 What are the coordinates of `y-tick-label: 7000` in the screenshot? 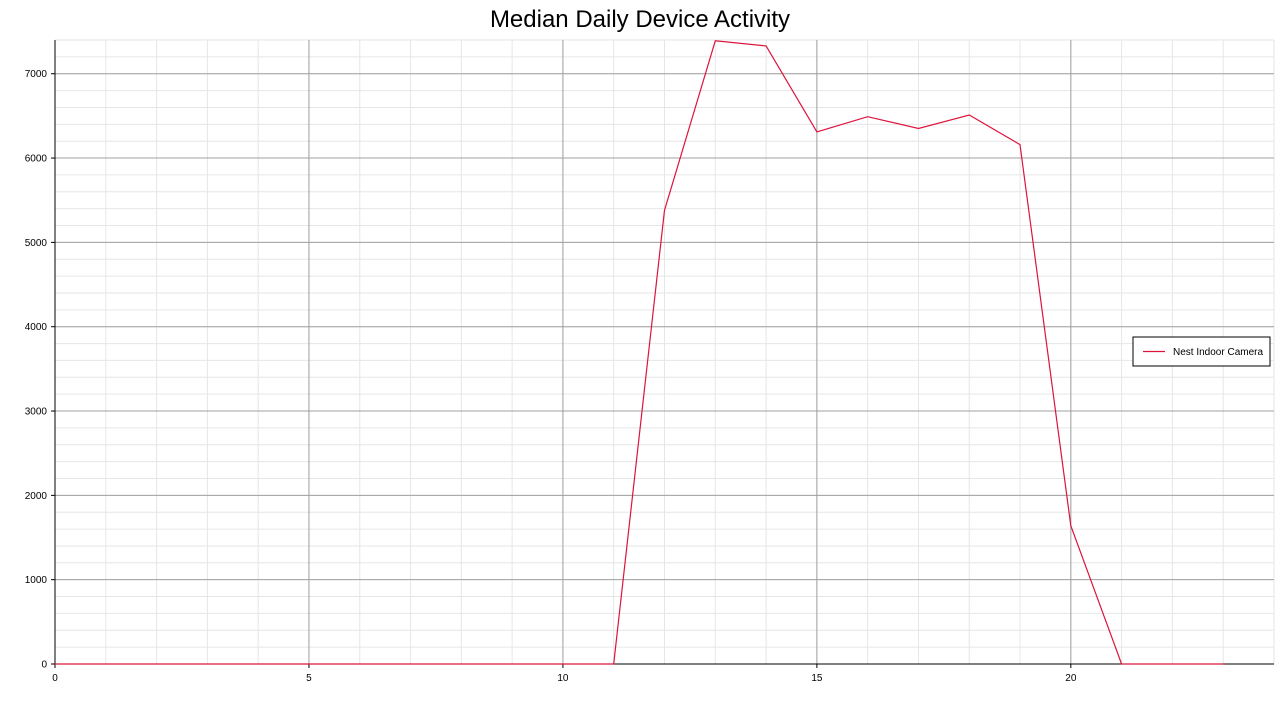 It's located at (36, 74).